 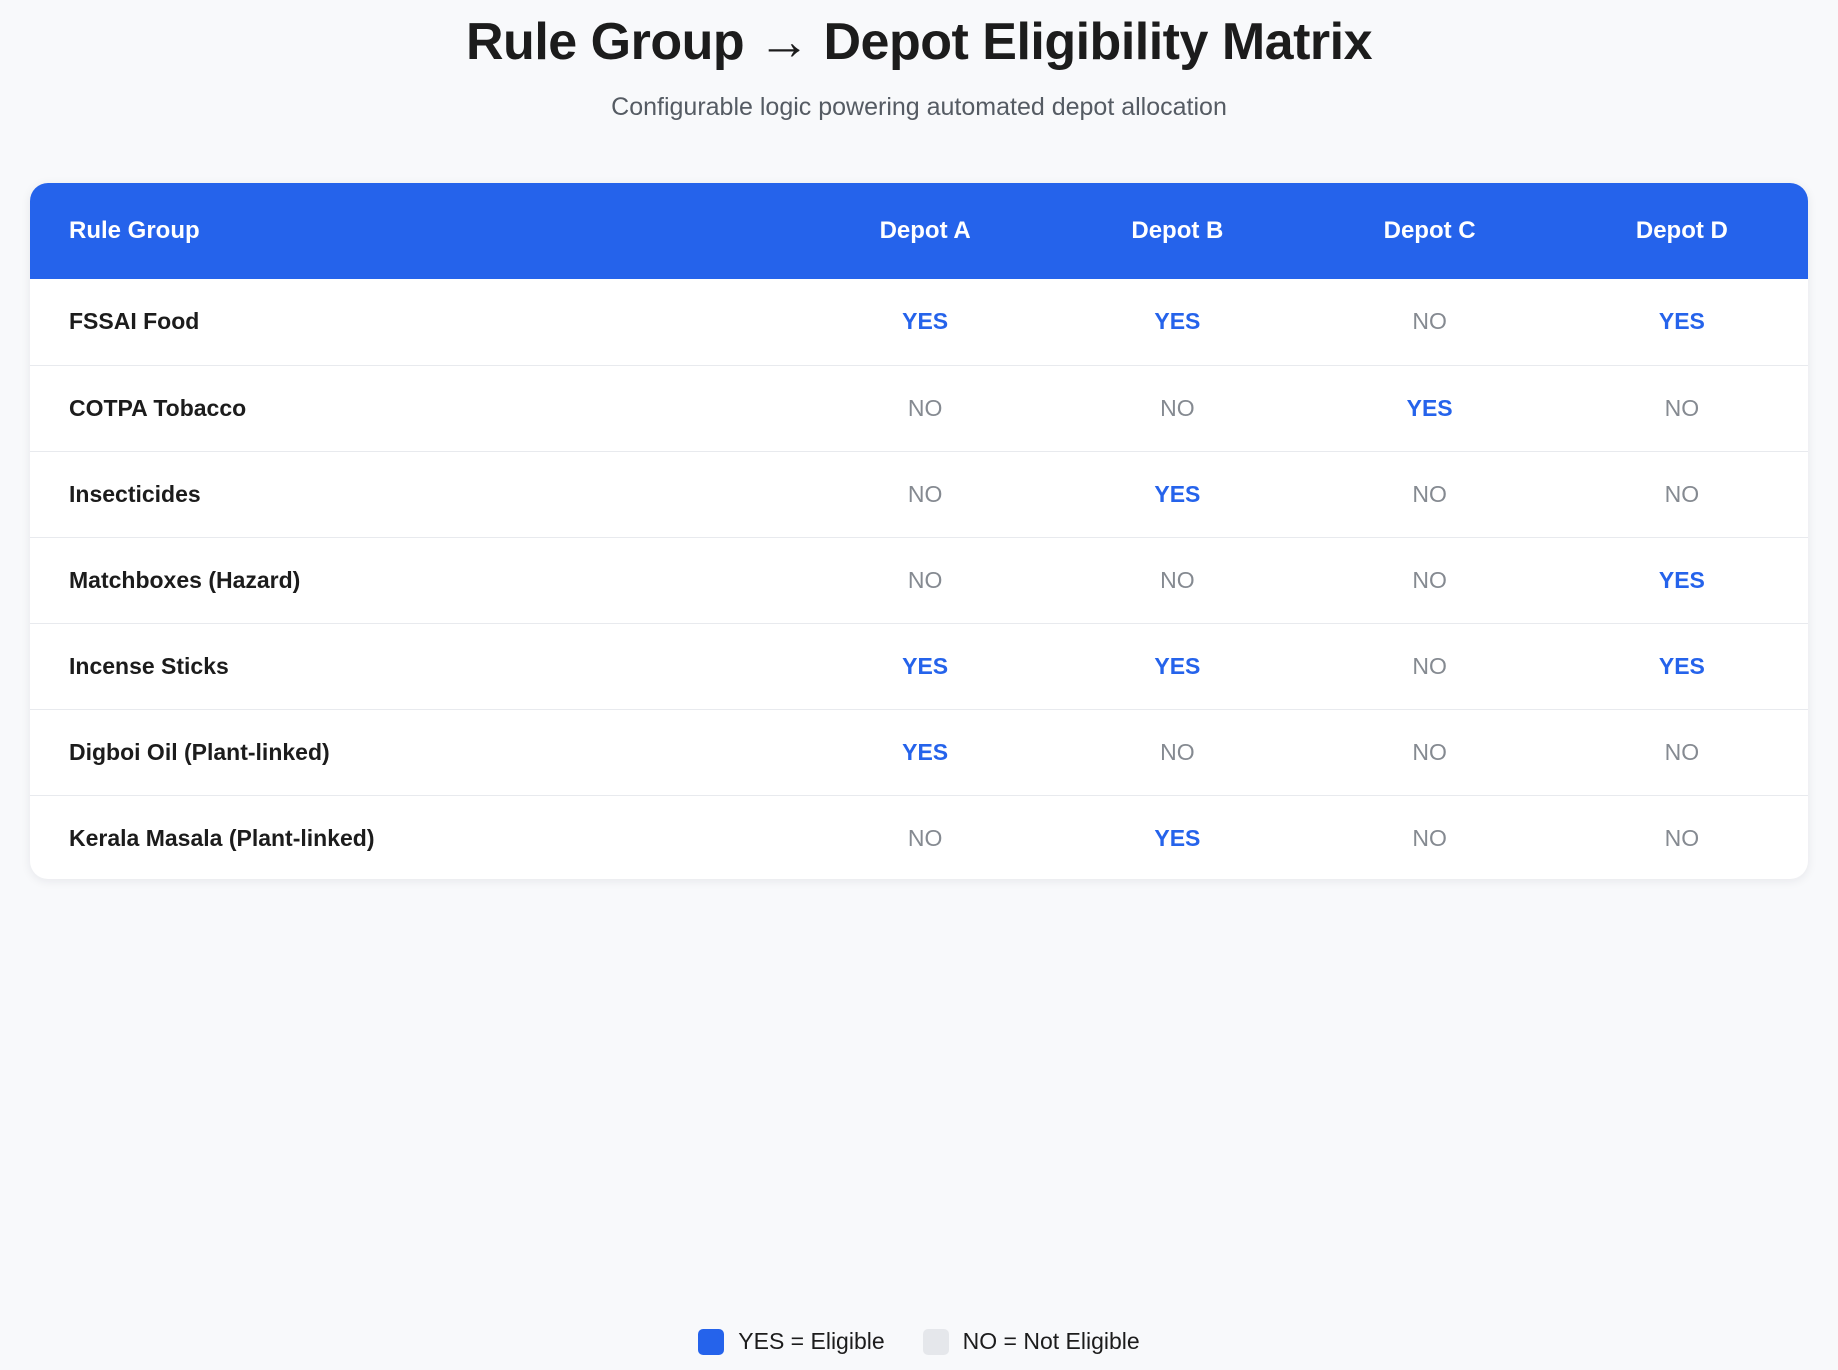 What do you see at coordinates (149, 665) in the screenshot?
I see `rule-group-name: Incense Sticks` at bounding box center [149, 665].